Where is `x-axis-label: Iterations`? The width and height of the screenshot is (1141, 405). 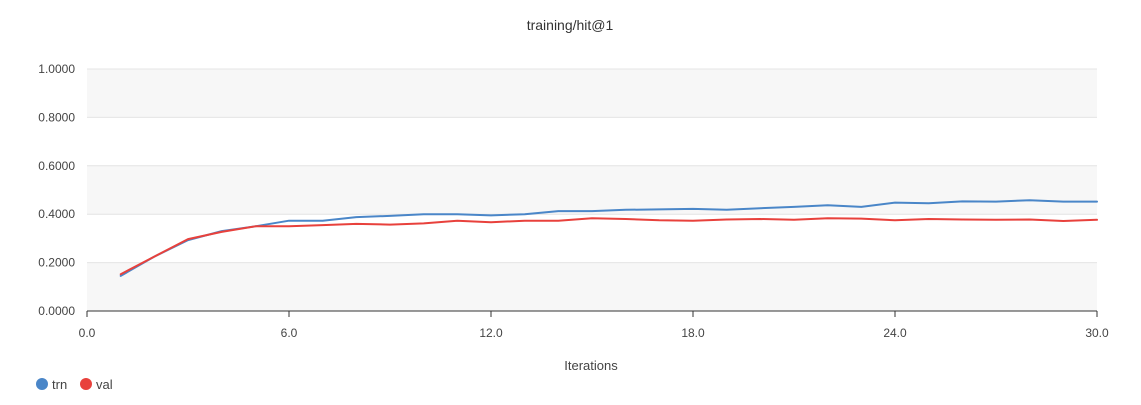
x-axis-label: Iterations is located at coordinates (591, 365).